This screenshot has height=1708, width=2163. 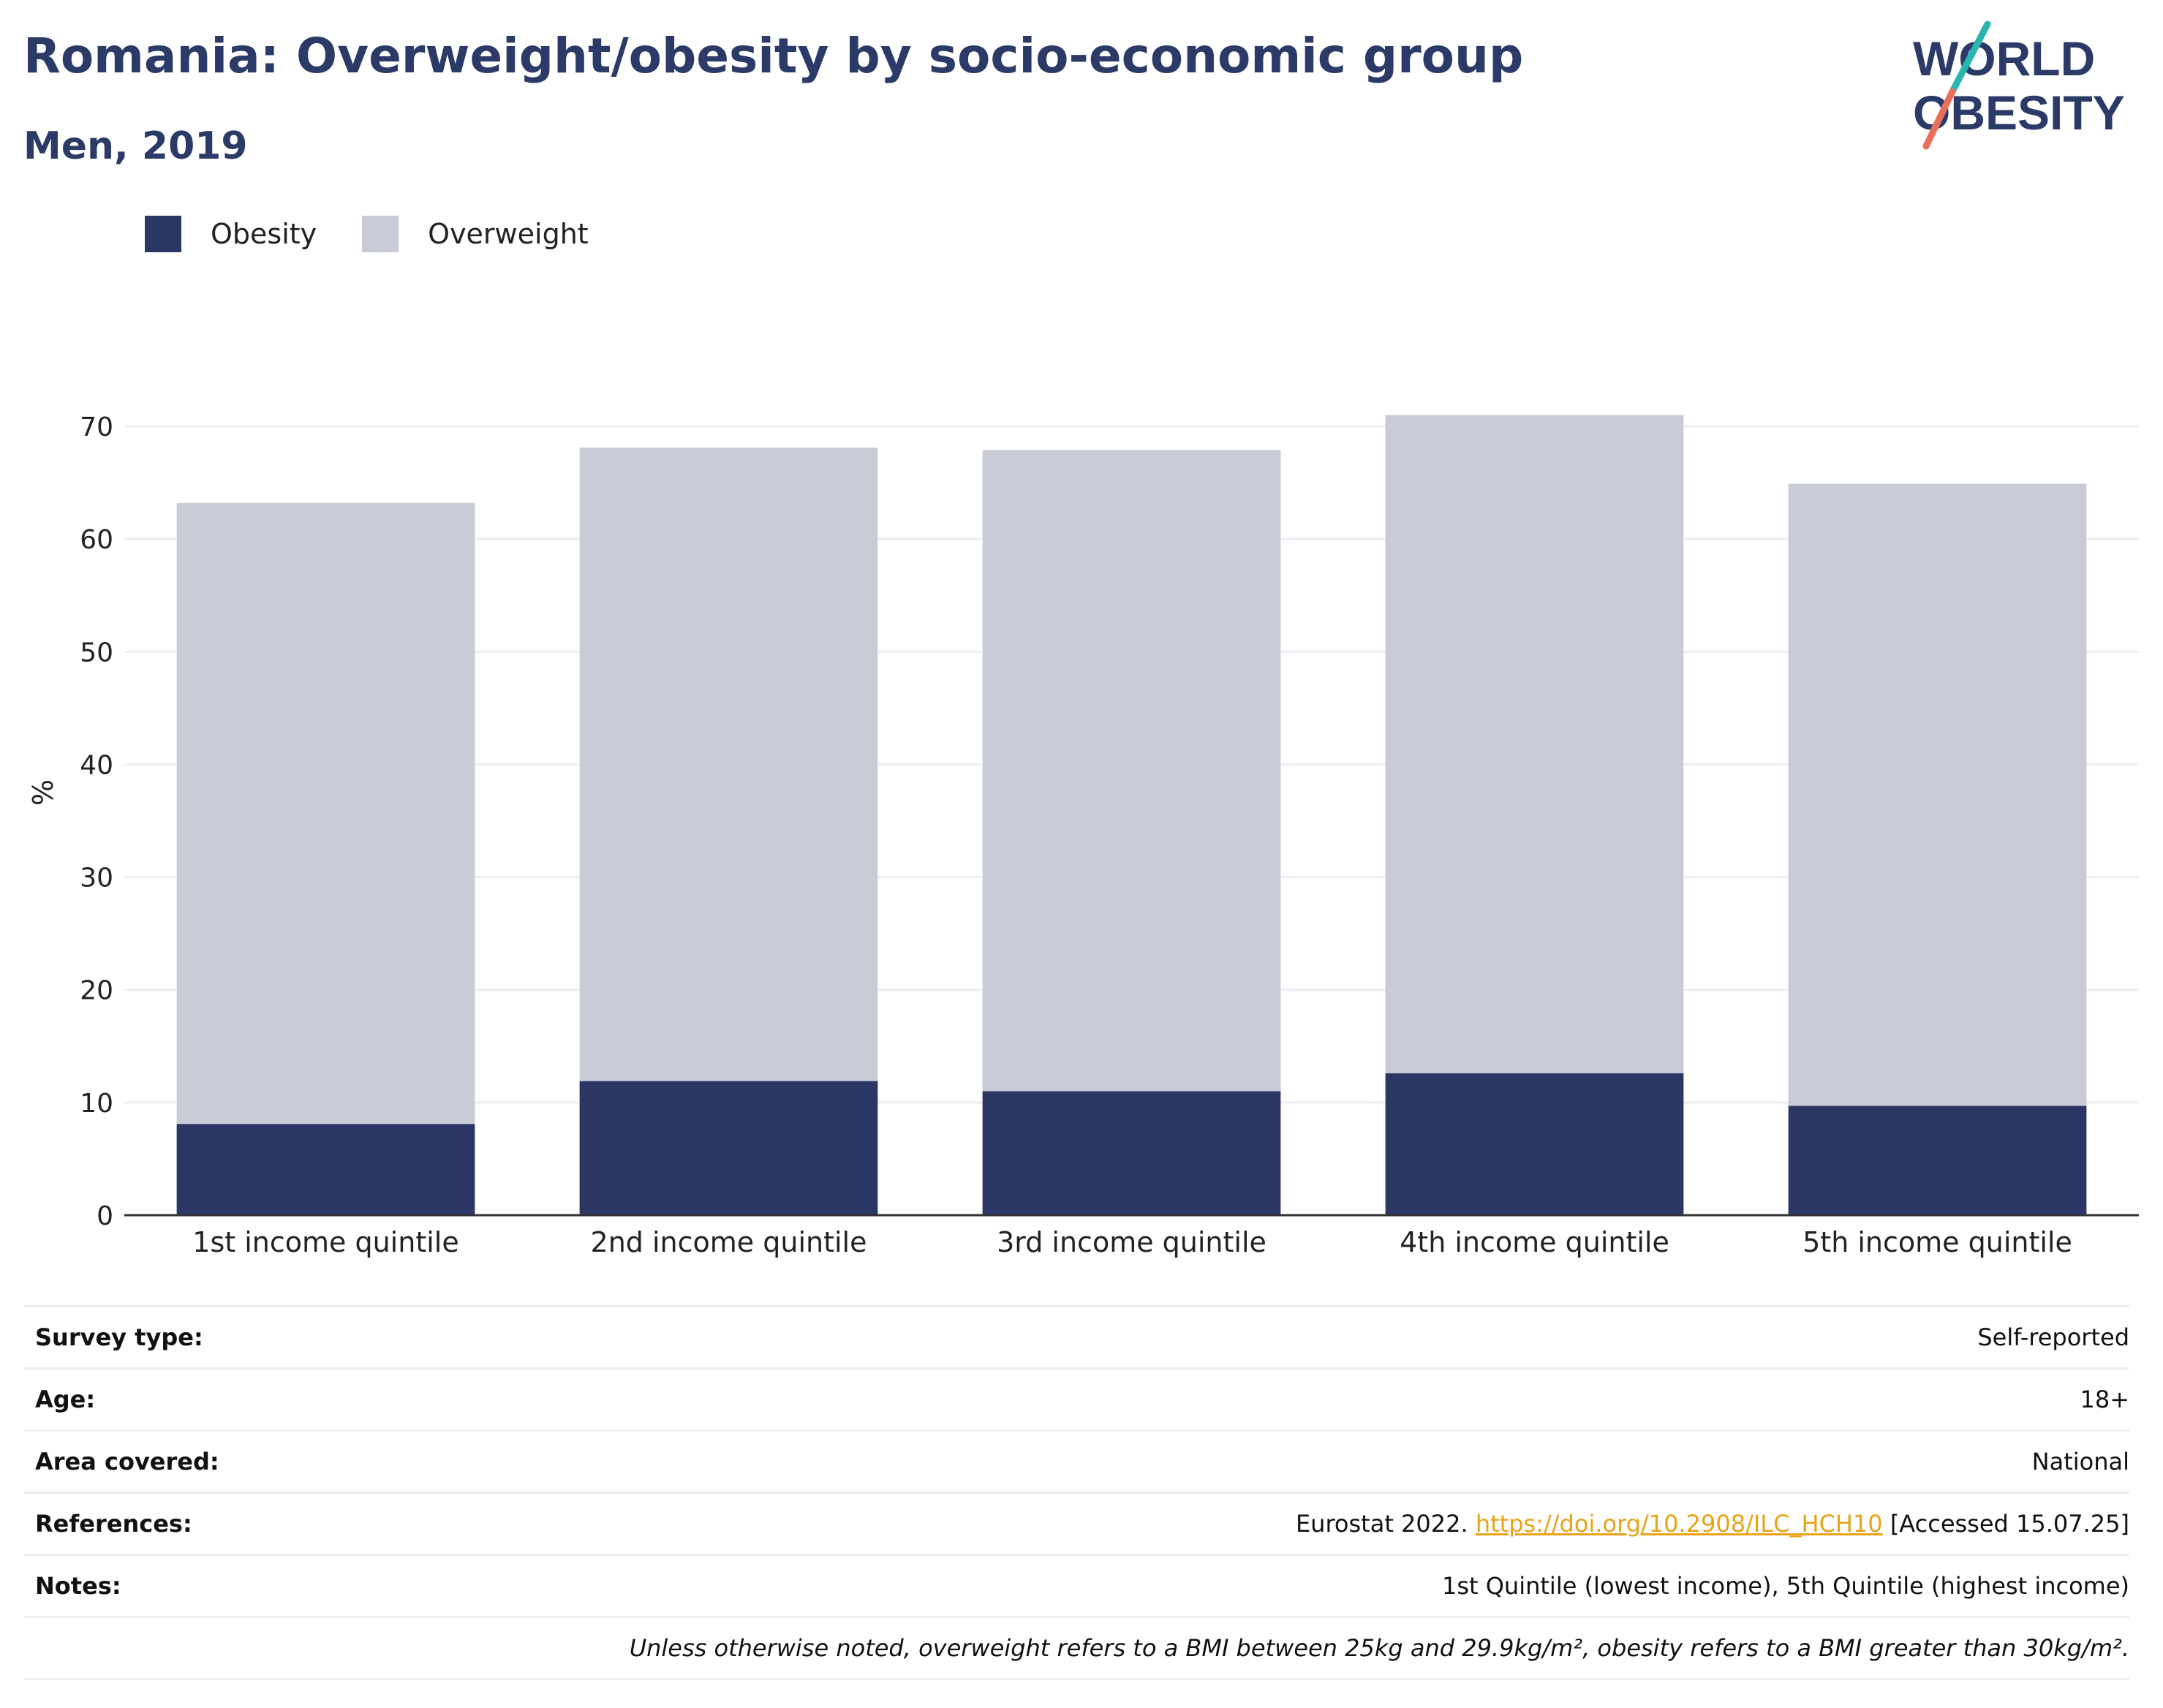 I want to click on y-tick-label: 40, so click(x=97, y=765).